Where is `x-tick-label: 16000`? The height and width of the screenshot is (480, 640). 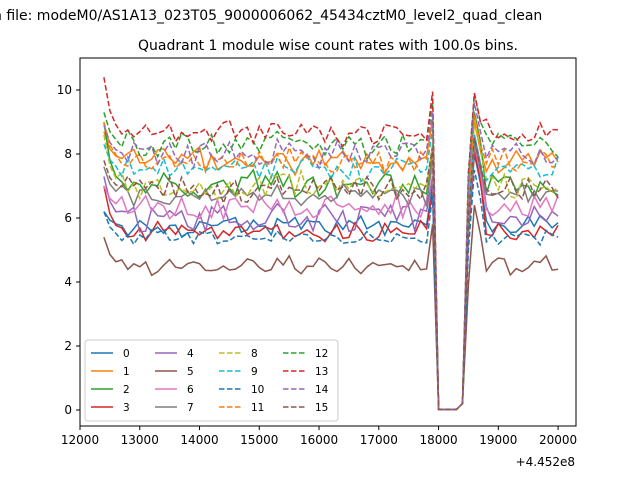
x-tick-label: 16000 is located at coordinates (319, 440).